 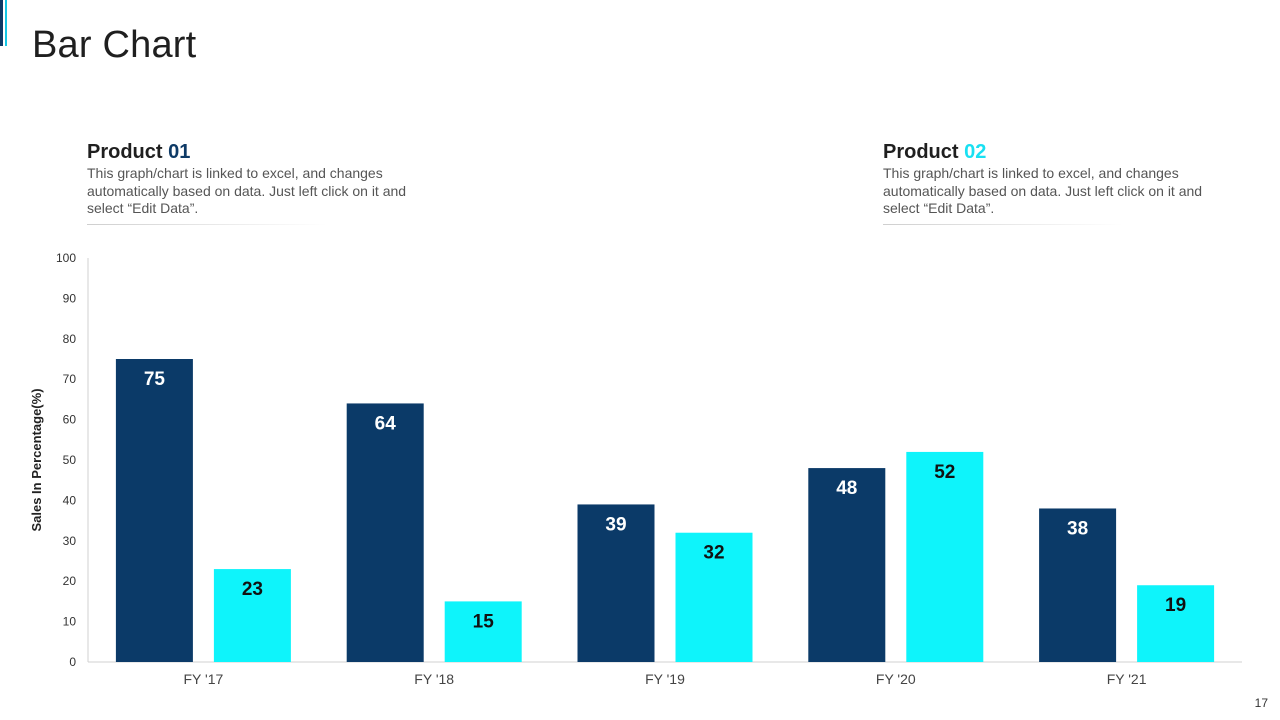 I want to click on legend-product-2-name: Product, so click(x=921, y=152).